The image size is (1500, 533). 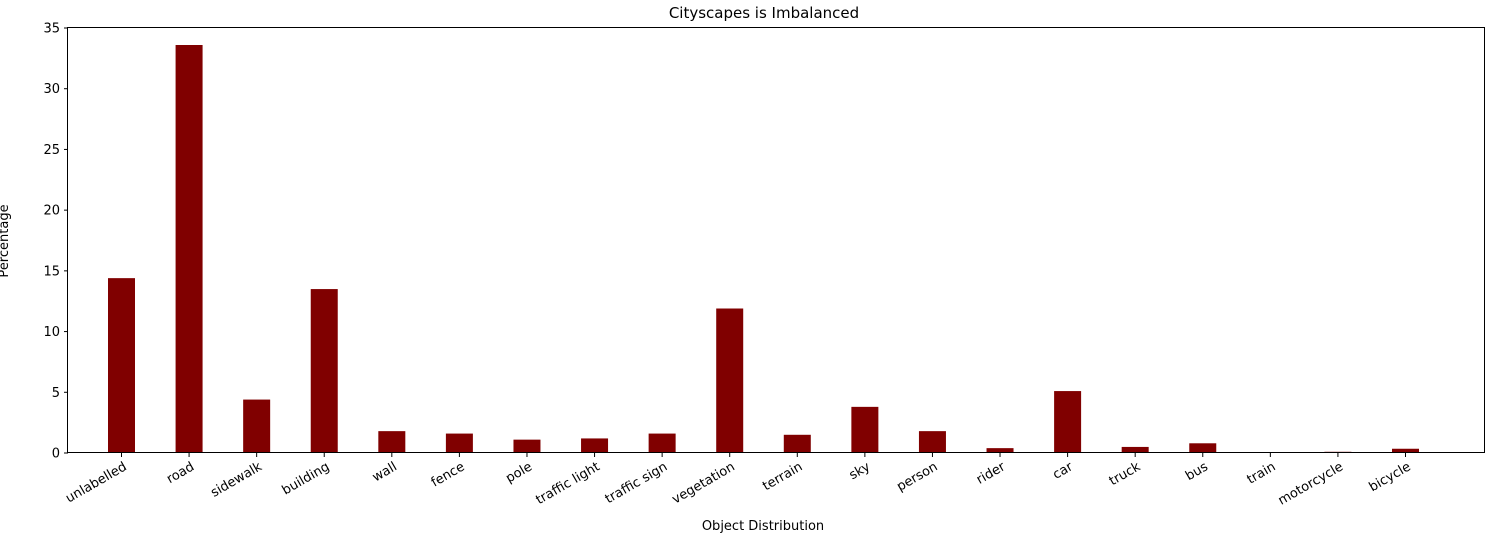 What do you see at coordinates (917, 476) in the screenshot?
I see `x-tick-label: person` at bounding box center [917, 476].